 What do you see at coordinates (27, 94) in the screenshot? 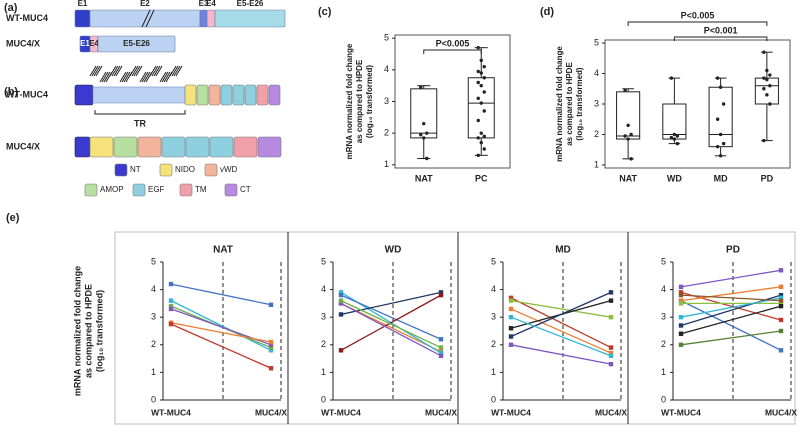
I see `row-label: WT-MUC4` at bounding box center [27, 94].